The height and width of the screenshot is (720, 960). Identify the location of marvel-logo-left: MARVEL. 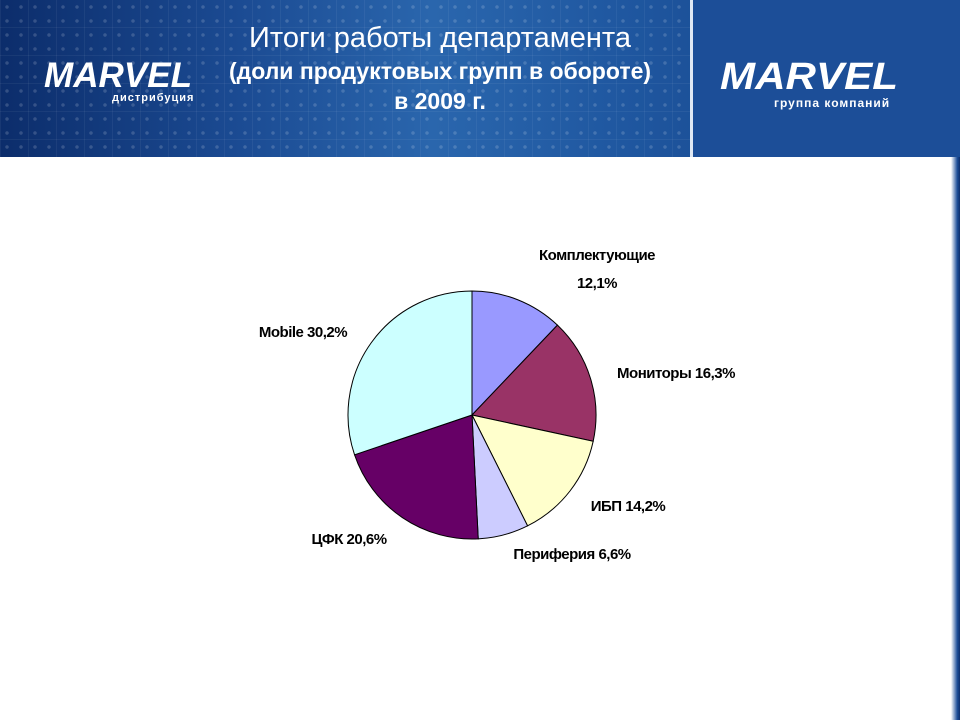
(118, 74).